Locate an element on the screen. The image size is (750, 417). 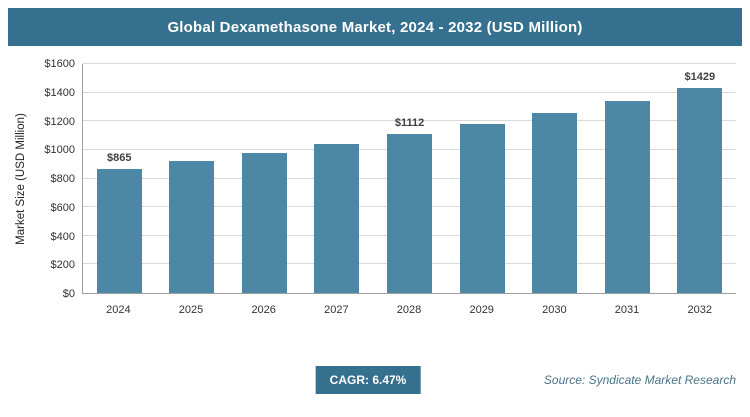
bar-group-2024: $865 is located at coordinates (119, 178).